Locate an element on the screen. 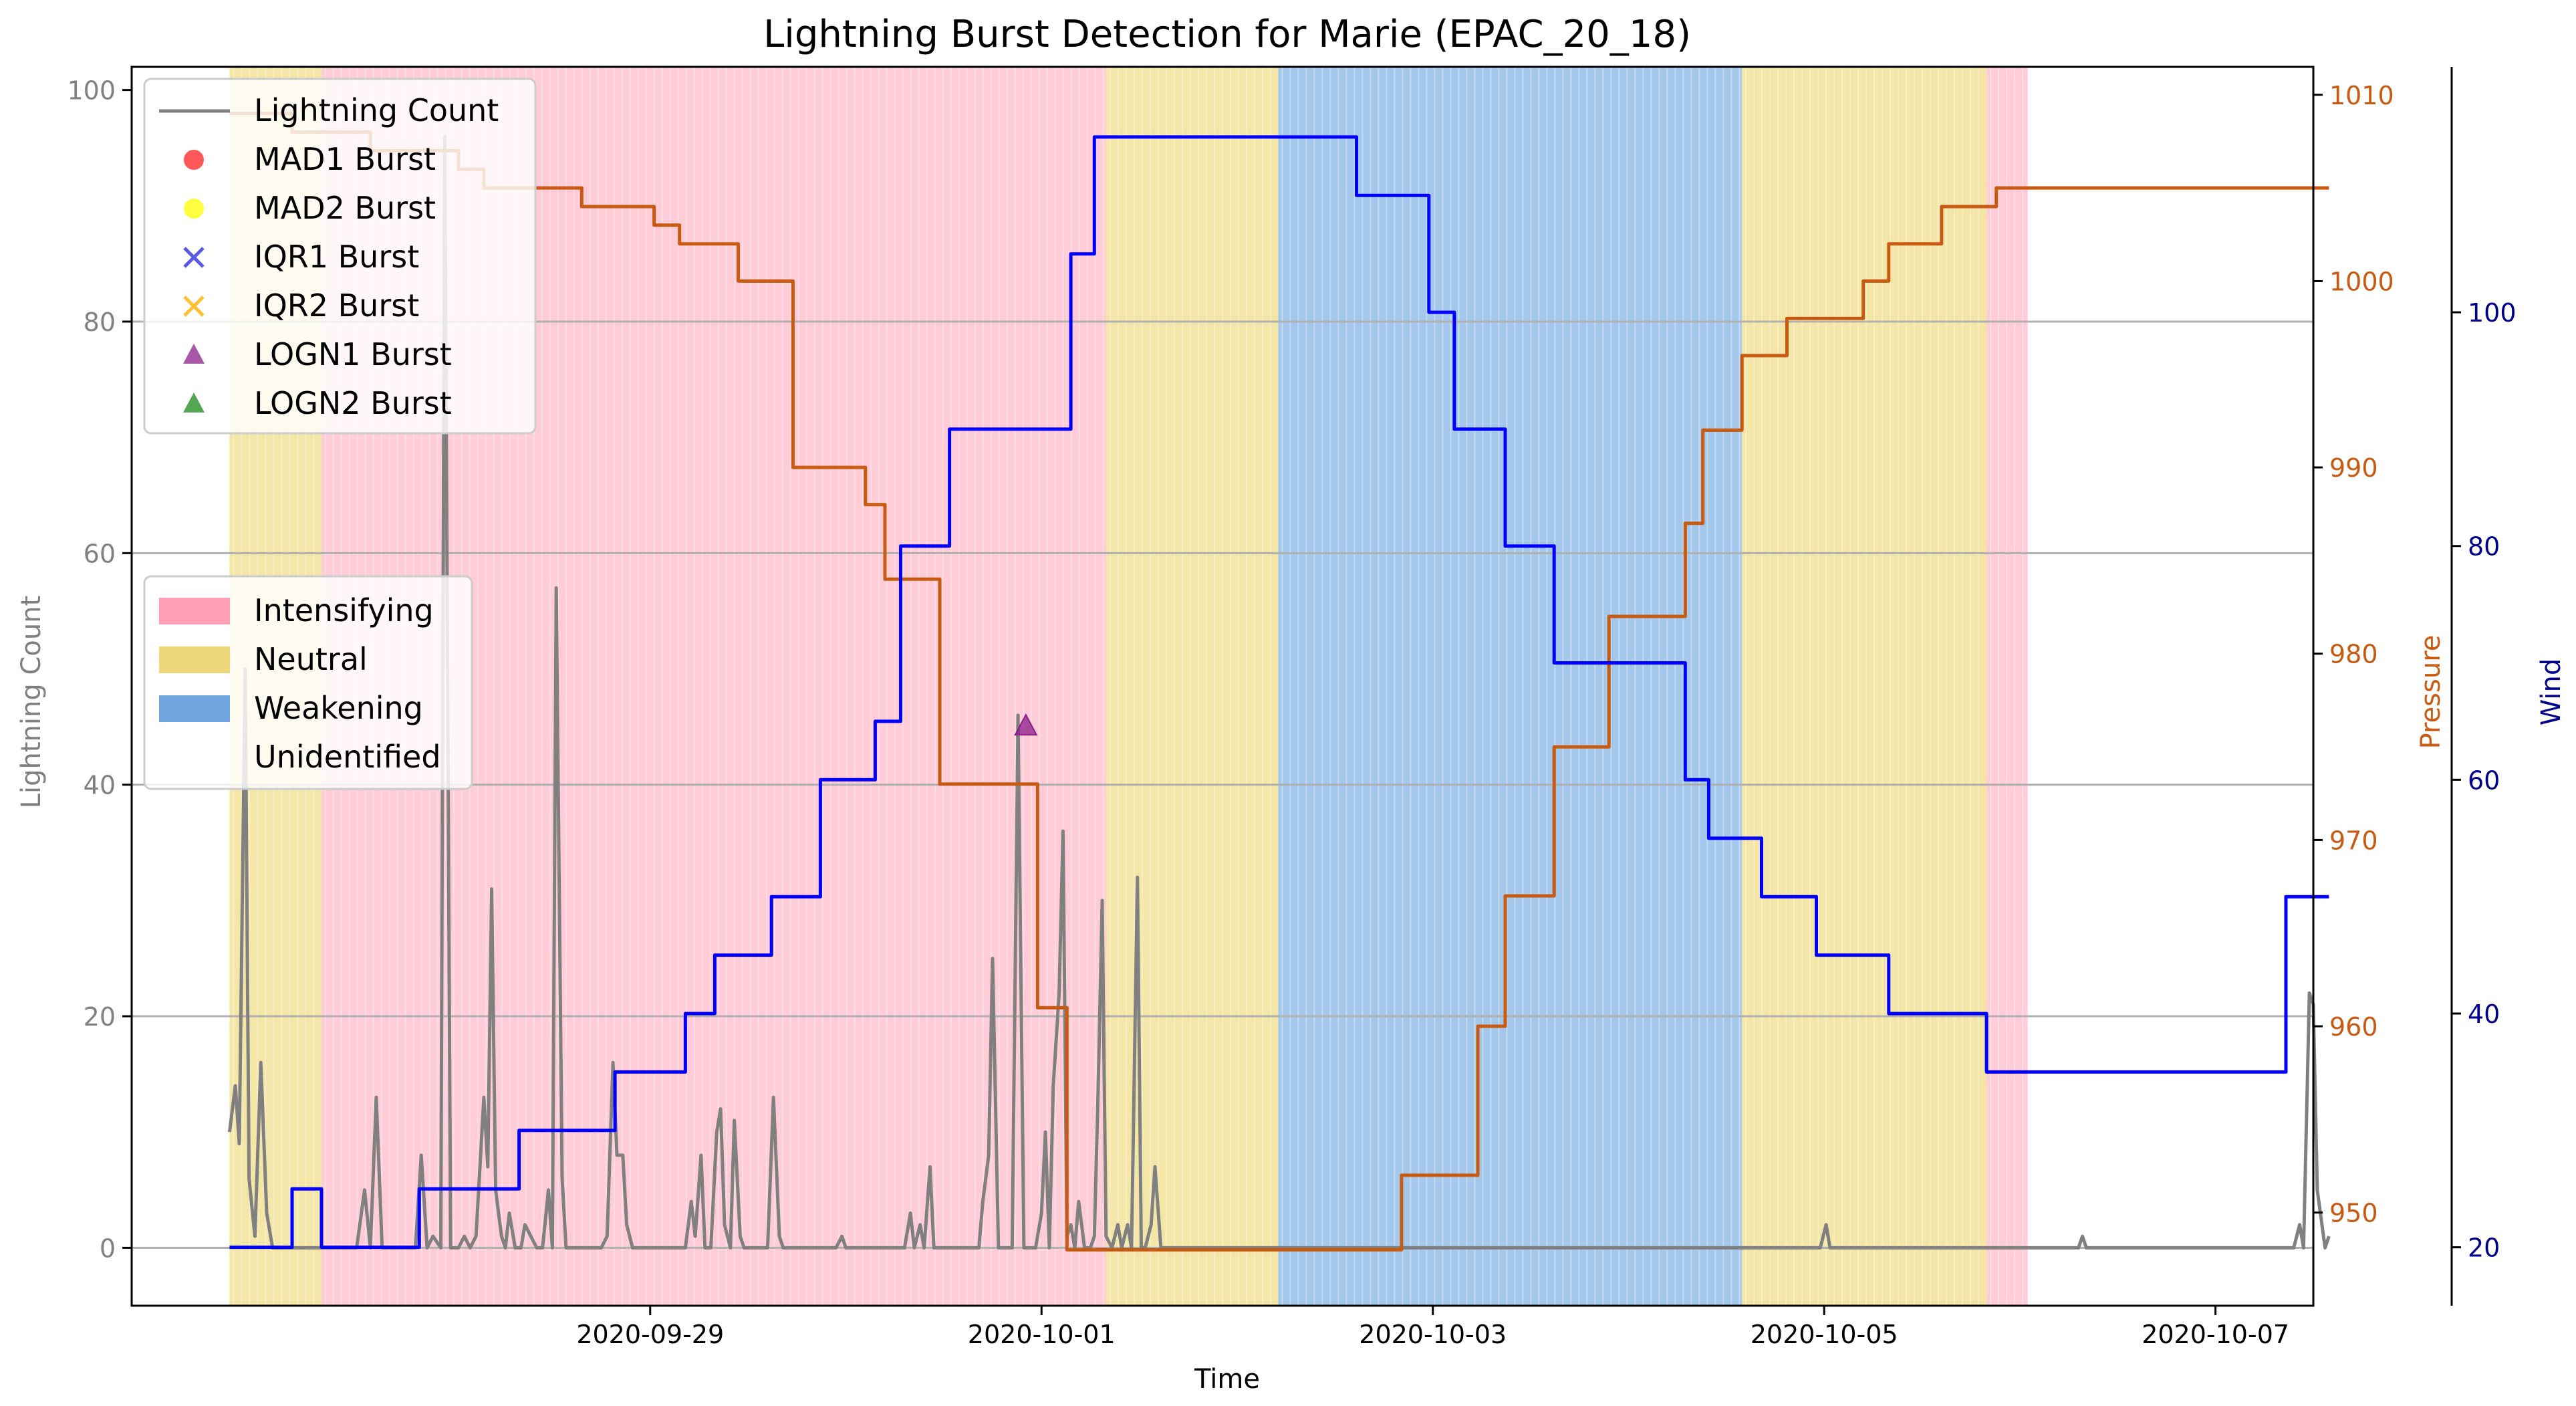 This screenshot has width=2576, height=1406. legend-phases-box is located at coordinates (308, 682).